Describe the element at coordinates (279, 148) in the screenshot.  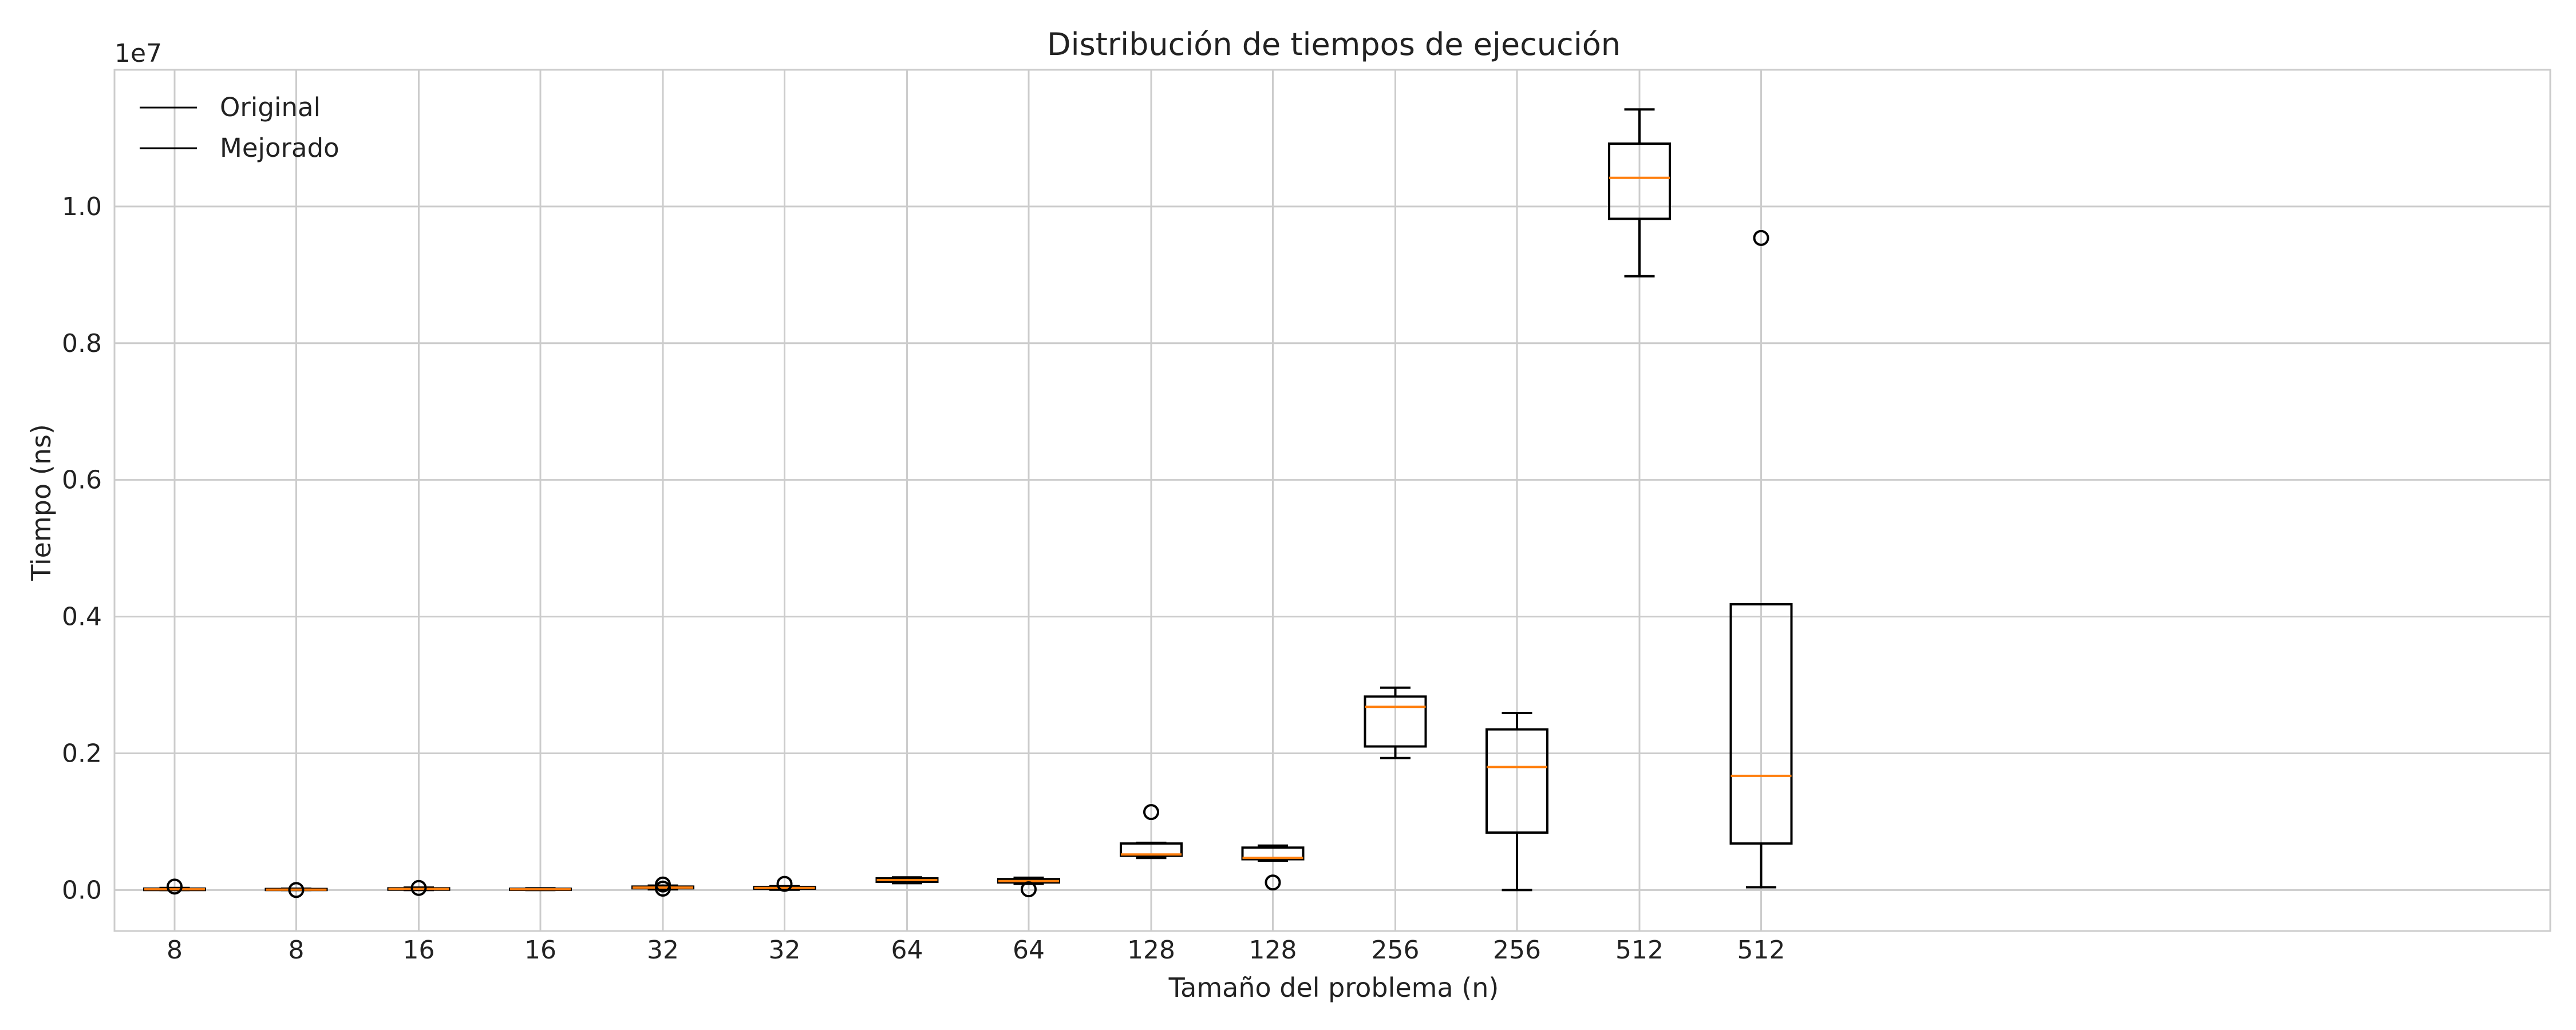
I see `legend-label-mejorado: Mejorado` at that location.